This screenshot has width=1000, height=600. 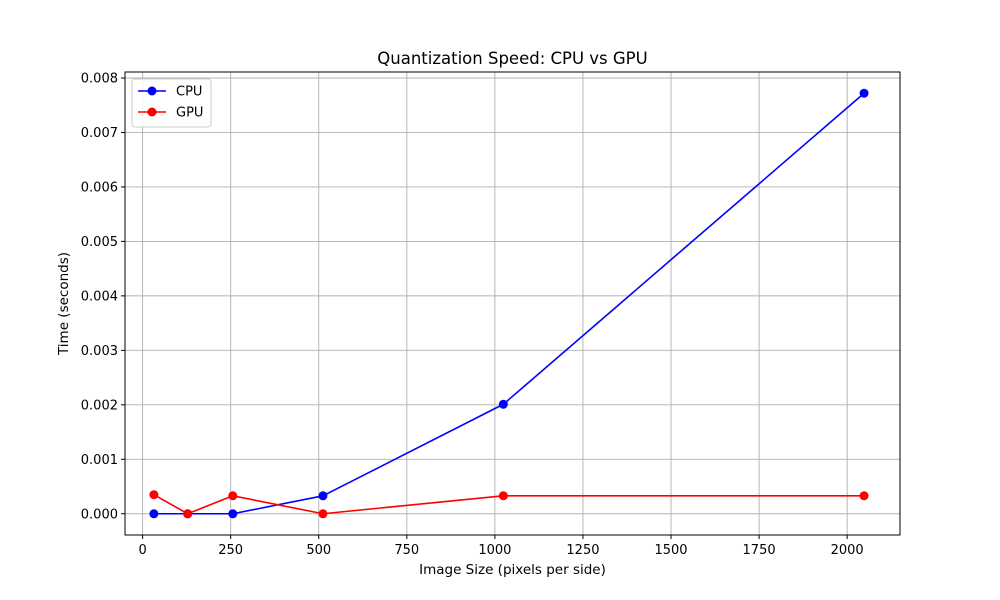 What do you see at coordinates (512, 570) in the screenshot?
I see `x-axis-label: Image Size (pixels per side)` at bounding box center [512, 570].